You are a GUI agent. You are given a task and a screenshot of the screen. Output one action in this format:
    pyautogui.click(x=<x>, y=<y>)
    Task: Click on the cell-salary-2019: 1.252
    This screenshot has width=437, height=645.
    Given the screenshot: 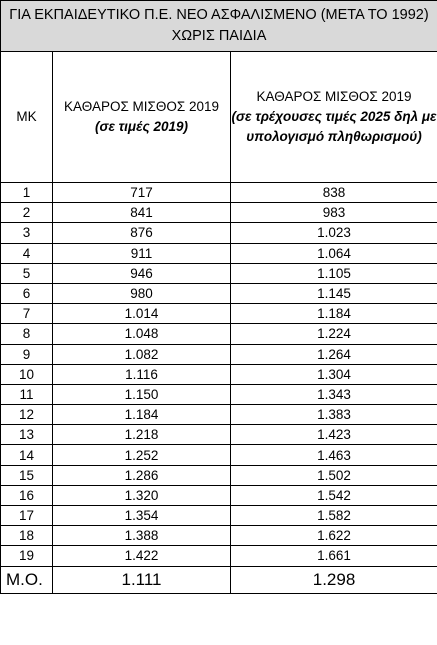 What is the action you would take?
    pyautogui.click(x=141, y=455)
    